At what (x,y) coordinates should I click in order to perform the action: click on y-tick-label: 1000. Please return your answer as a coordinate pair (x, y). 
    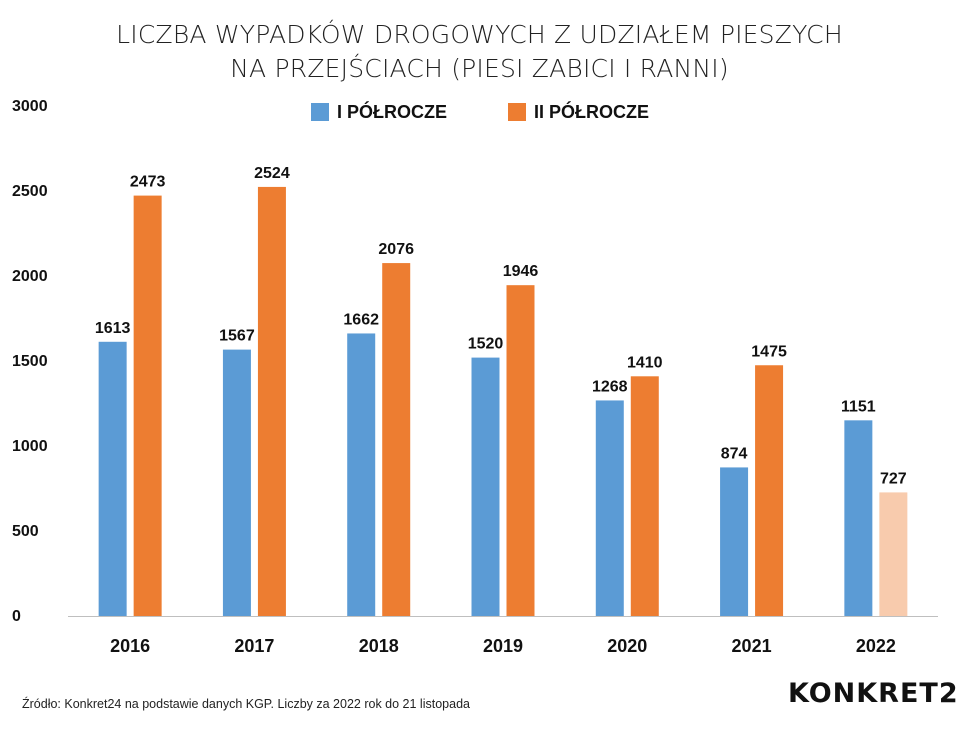
    Looking at the image, I should click on (30, 446).